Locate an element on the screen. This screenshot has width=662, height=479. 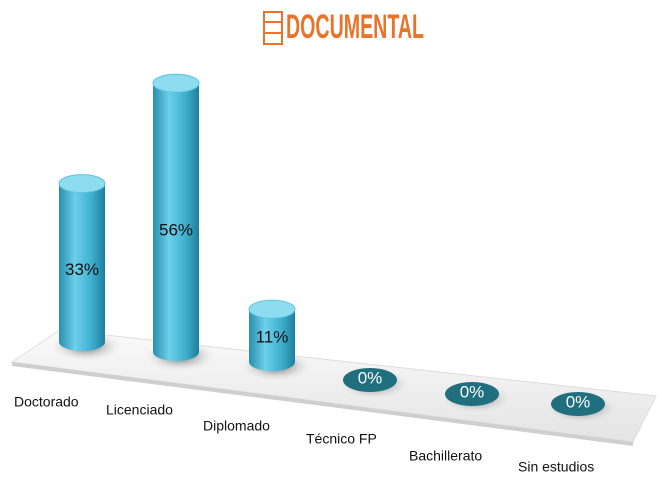
logo-text: DOCUMENTAL is located at coordinates (355, 27).